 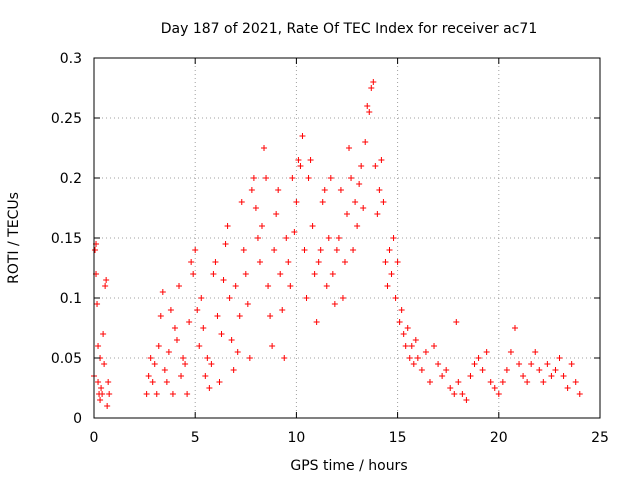 What do you see at coordinates (94, 438) in the screenshot?
I see `x-tick-label: 0` at bounding box center [94, 438].